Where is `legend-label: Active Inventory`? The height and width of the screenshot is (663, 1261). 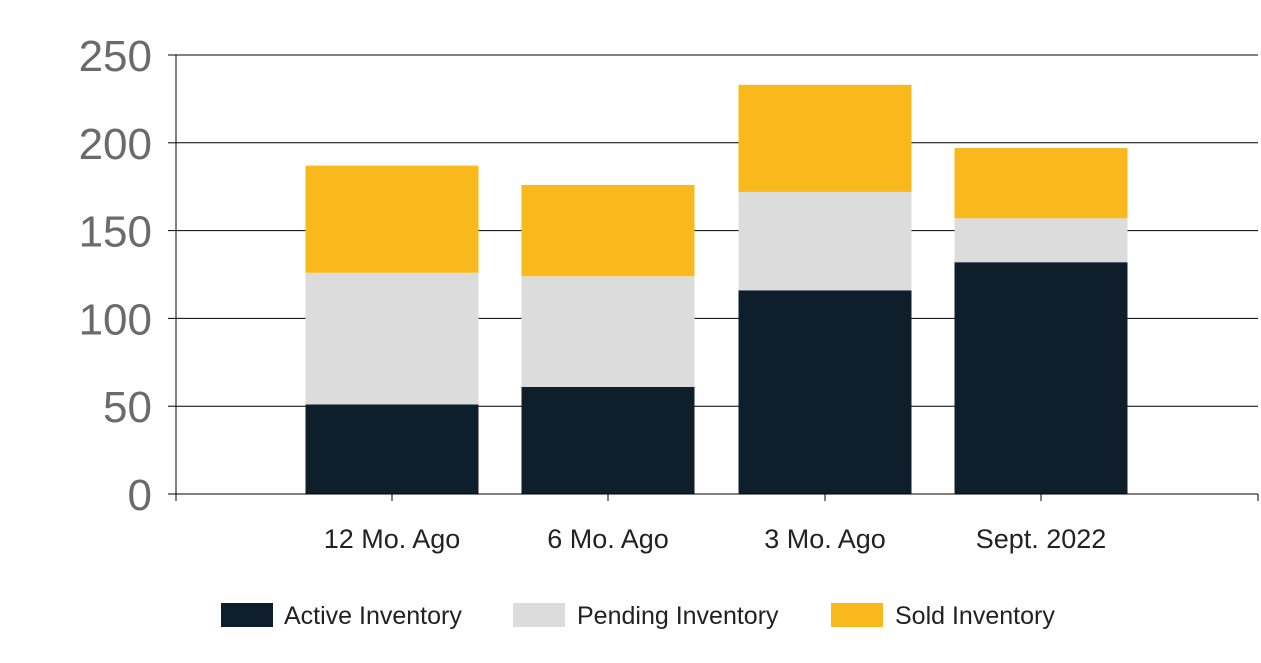 legend-label: Active Inventory is located at coordinates (373, 616).